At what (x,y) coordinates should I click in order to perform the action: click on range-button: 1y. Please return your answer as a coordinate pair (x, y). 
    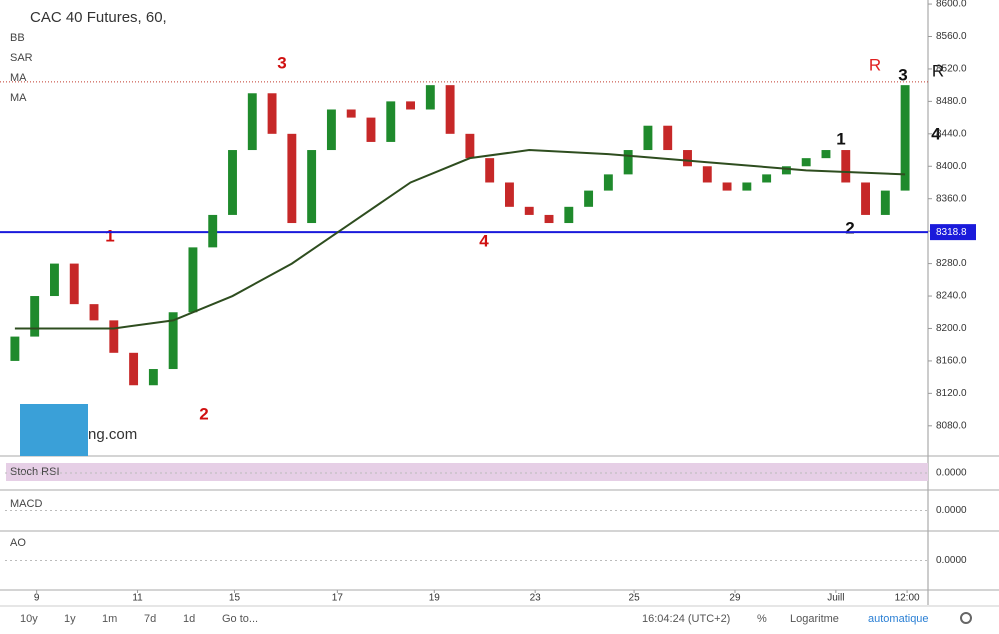
    Looking at the image, I should click on (70, 619).